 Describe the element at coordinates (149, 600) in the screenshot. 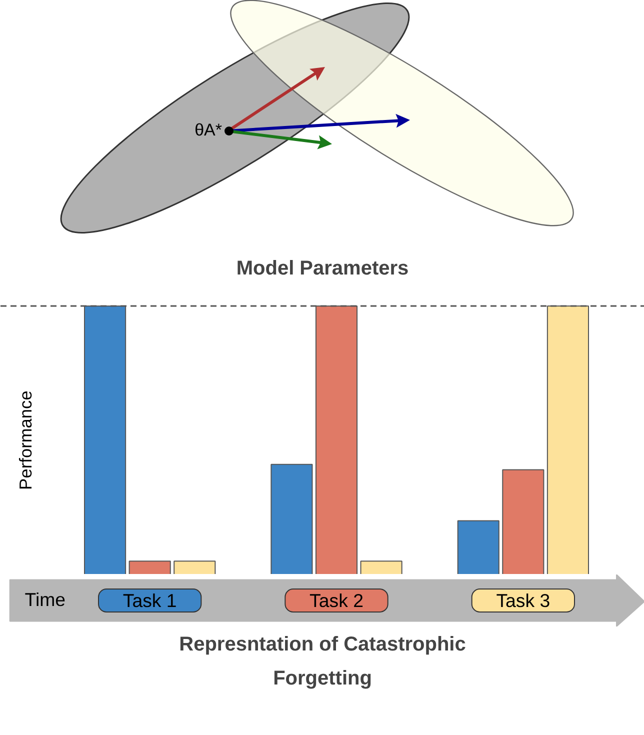

I see `x-tick-label: Task 1` at that location.